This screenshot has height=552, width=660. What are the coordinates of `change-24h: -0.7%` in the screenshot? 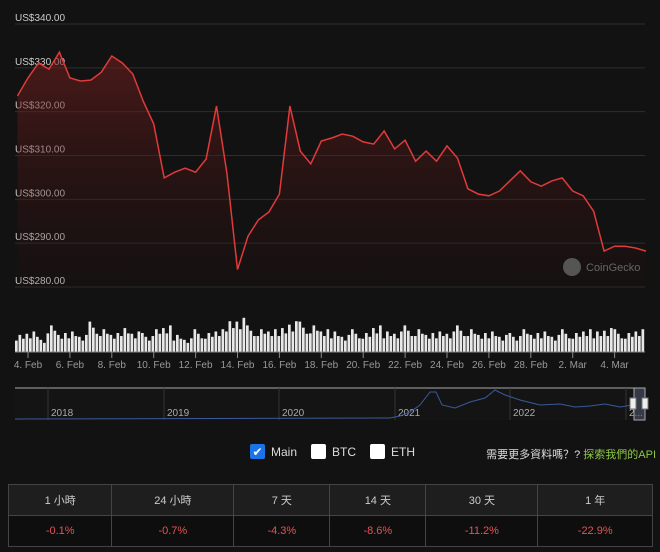 It's located at (173, 531).